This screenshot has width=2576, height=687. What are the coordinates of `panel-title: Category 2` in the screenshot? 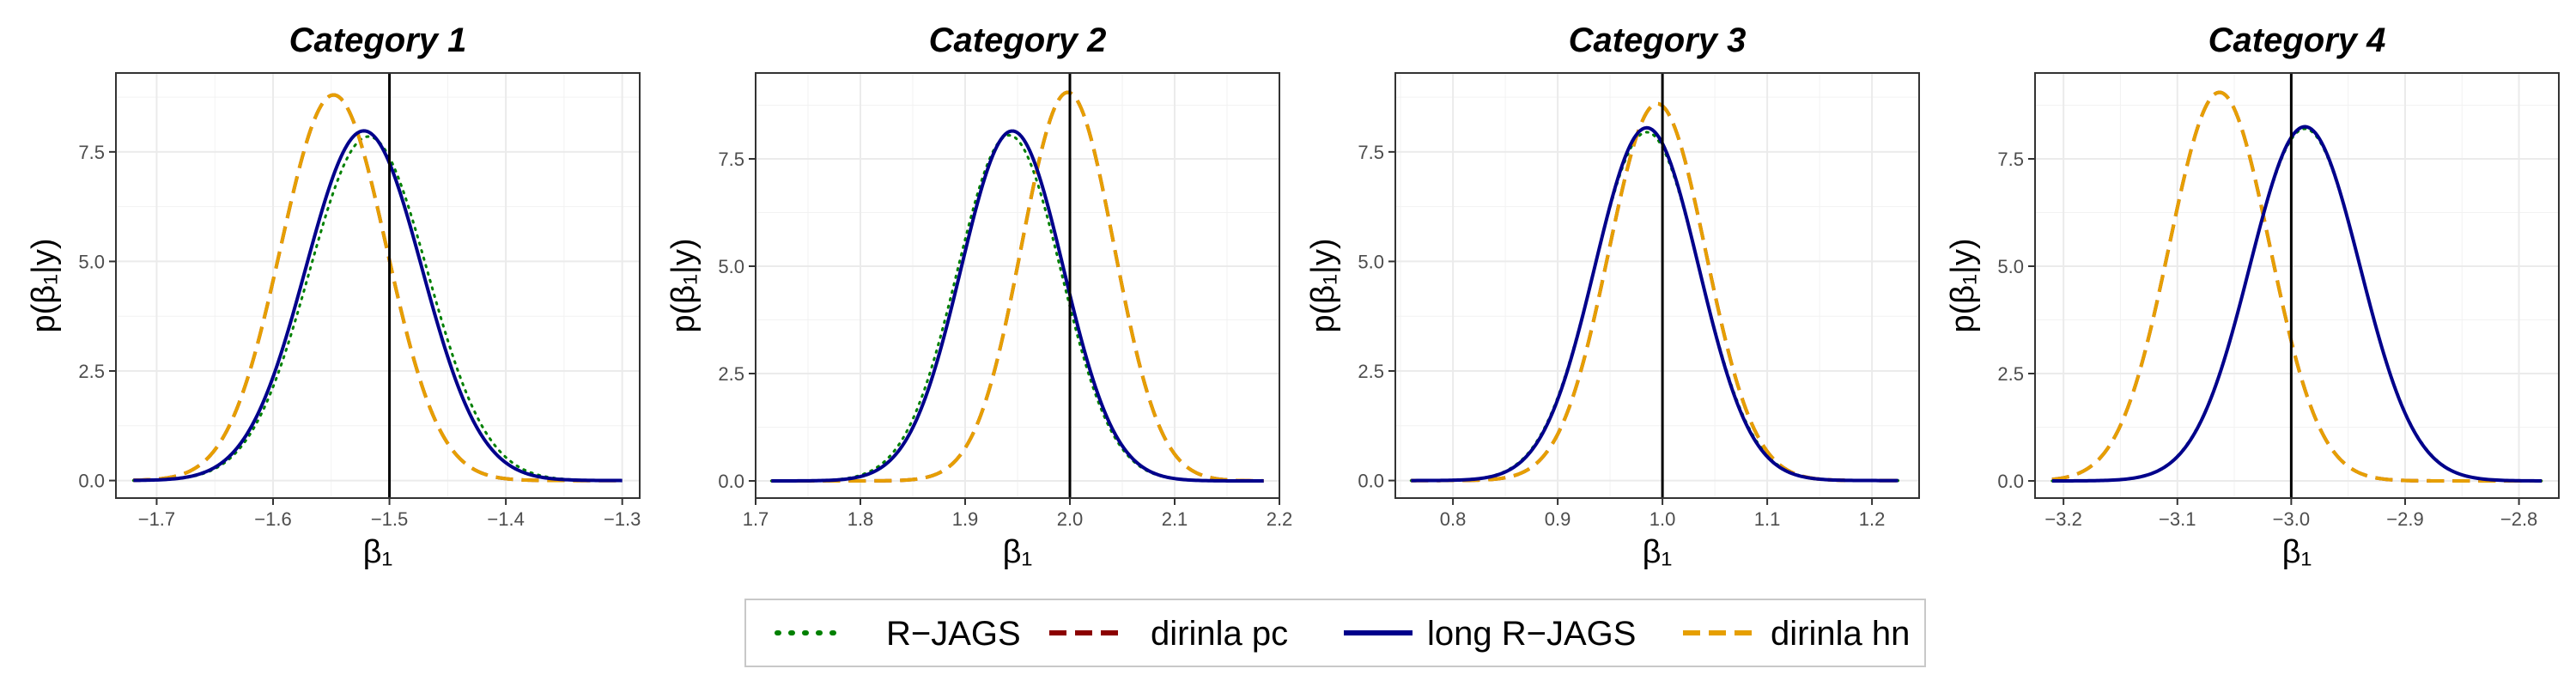 It's located at (1018, 40).